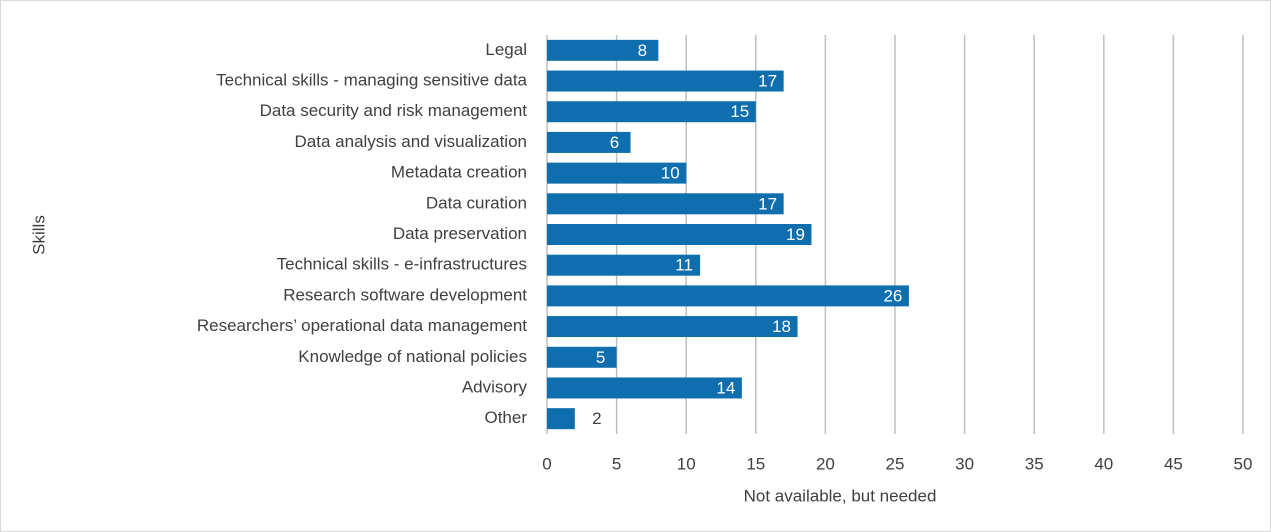 The image size is (1271, 532). Describe the element at coordinates (596, 418) in the screenshot. I see `data-label: 2` at that location.